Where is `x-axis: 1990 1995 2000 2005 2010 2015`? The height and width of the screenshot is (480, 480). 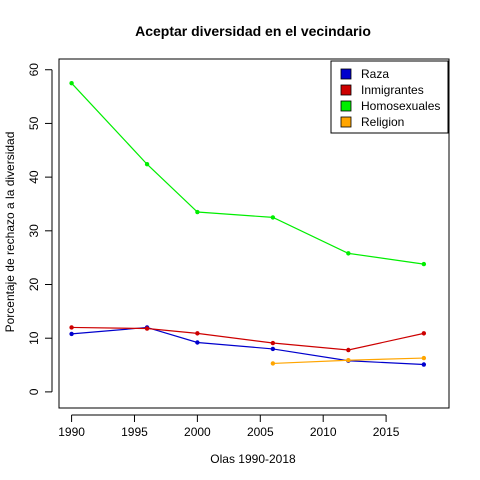 x-axis: 1990 1995 2000 2005 2010 2015 is located at coordinates (229, 426).